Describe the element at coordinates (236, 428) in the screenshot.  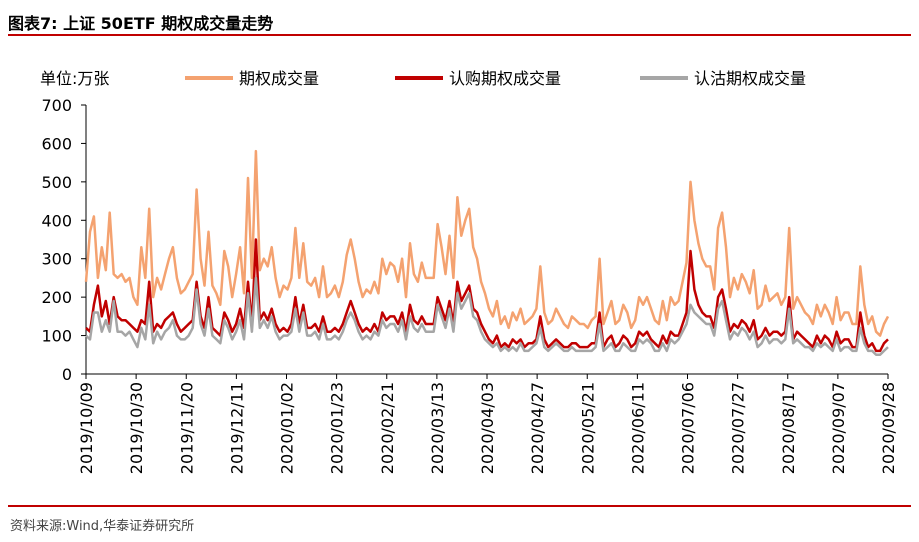
I see `x-tick-label: 2019/12/11` at that location.